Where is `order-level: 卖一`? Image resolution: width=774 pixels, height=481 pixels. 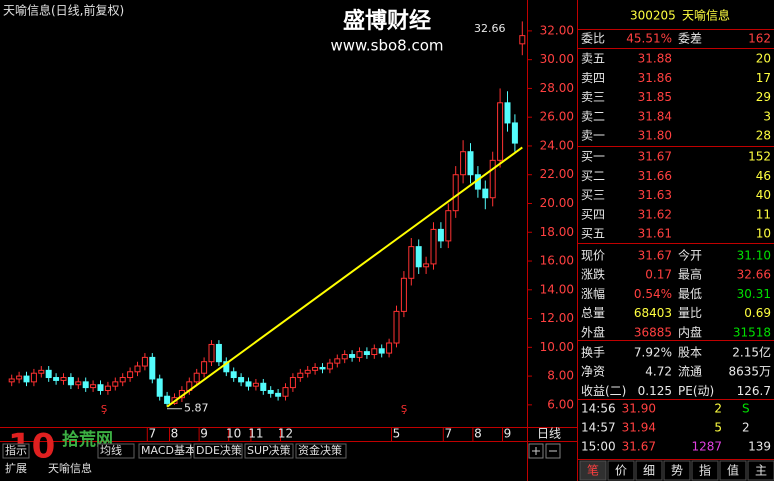
order-level: 卖一 is located at coordinates (593, 136).